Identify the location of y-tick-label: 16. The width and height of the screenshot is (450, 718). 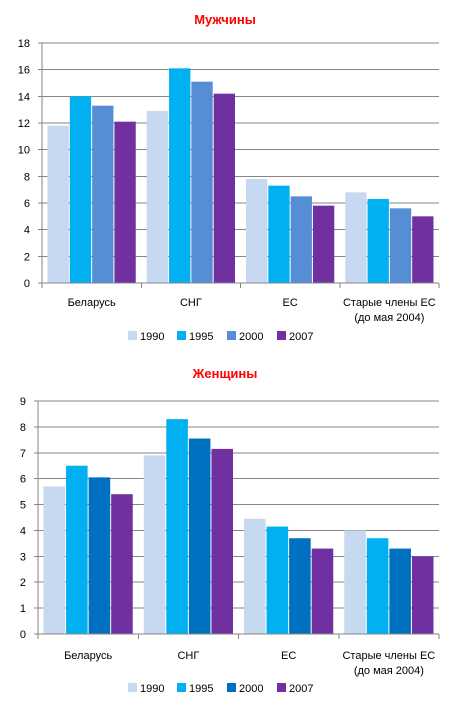
(24, 71).